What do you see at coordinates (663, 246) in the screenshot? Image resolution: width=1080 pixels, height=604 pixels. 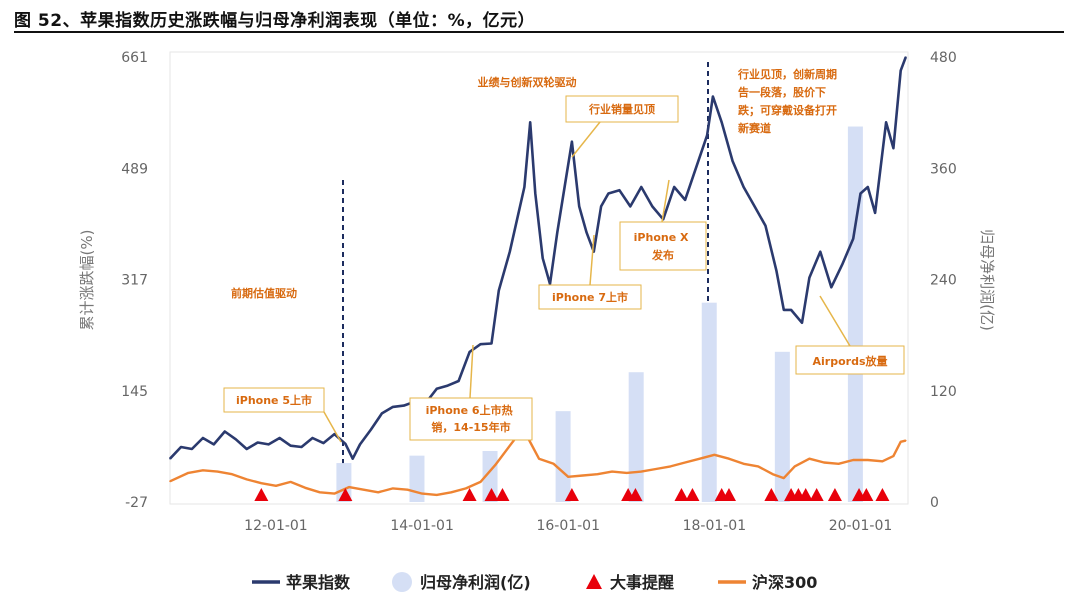 I see `annotation-text: iPhone X 发布` at bounding box center [663, 246].